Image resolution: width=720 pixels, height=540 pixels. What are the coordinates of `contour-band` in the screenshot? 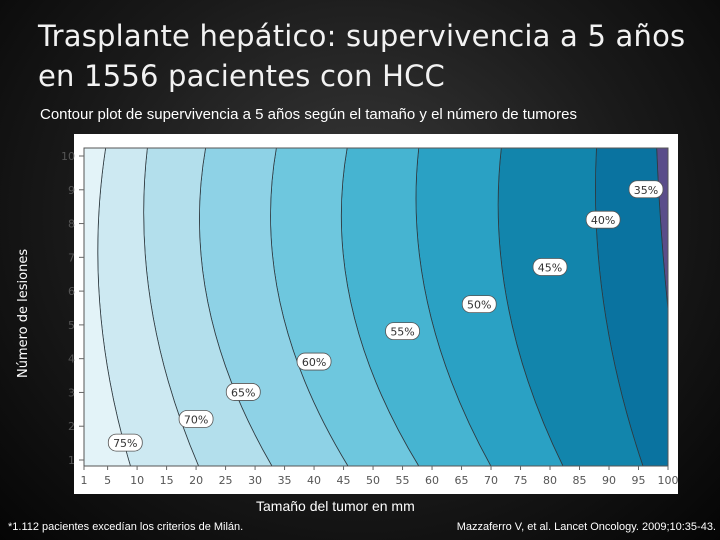 It's located at (107, 307).